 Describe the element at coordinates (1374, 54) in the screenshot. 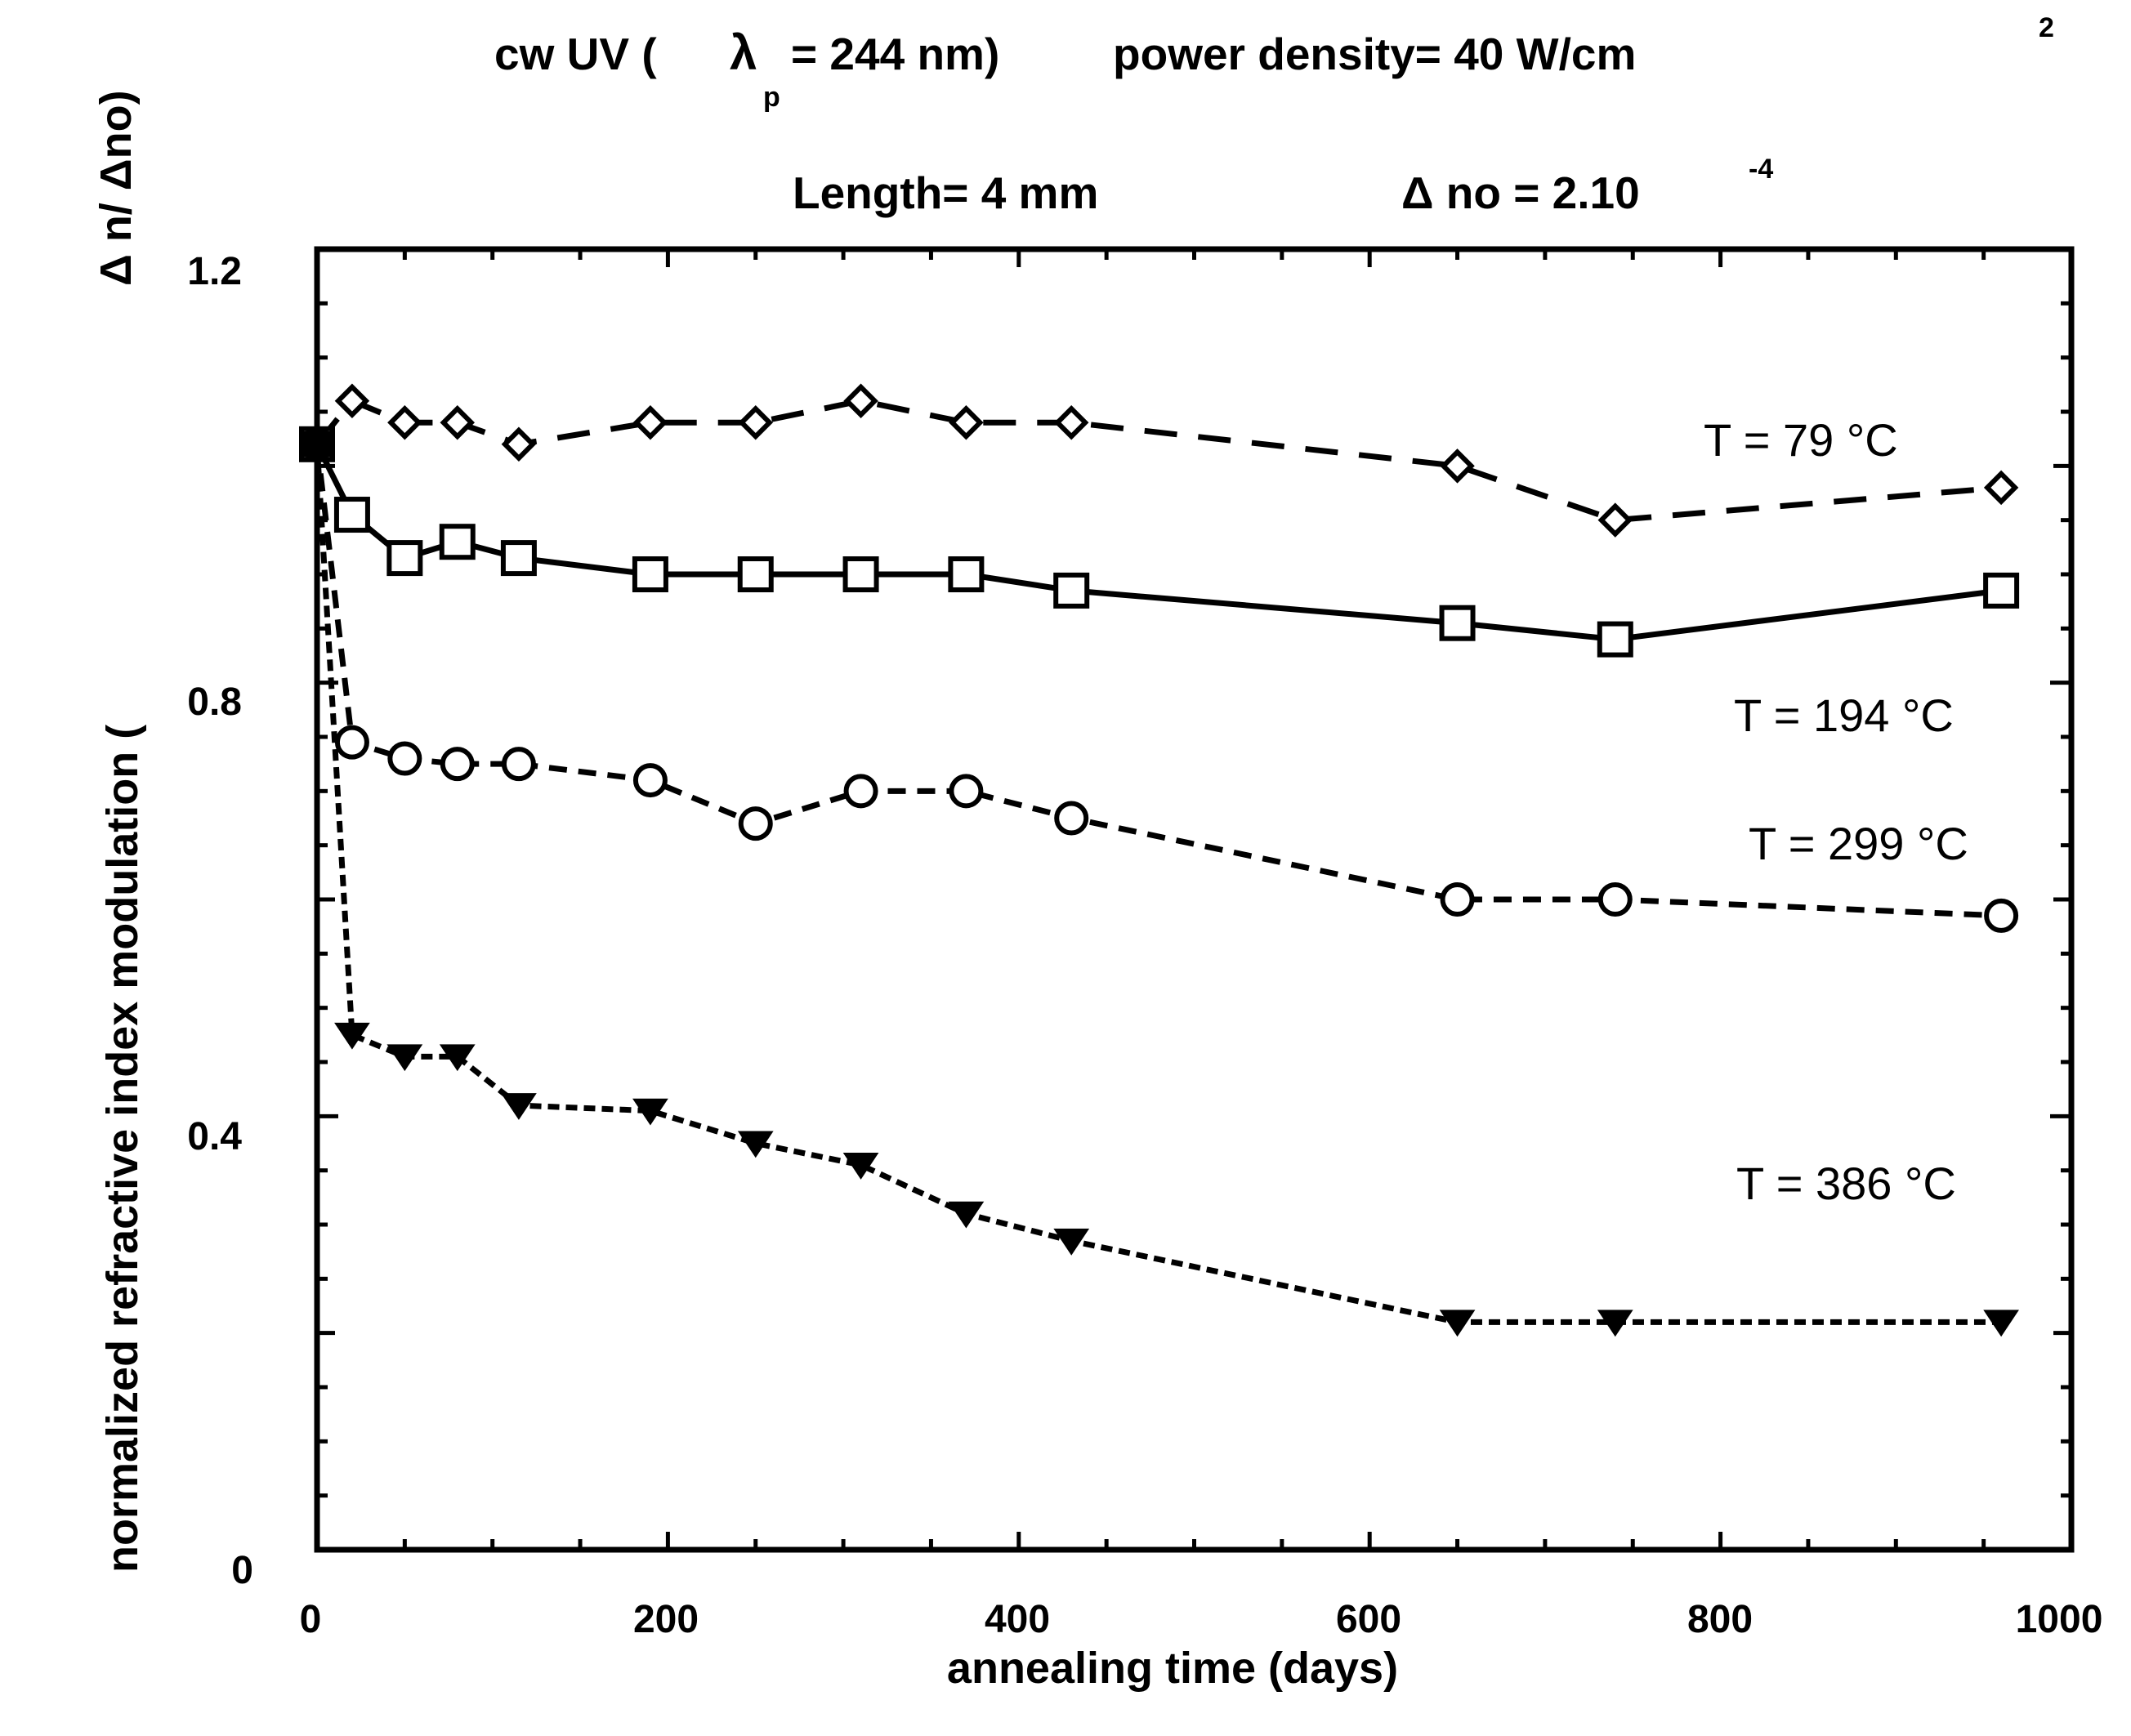

I see `header-power-density: power density= 40 W/cm` at that location.